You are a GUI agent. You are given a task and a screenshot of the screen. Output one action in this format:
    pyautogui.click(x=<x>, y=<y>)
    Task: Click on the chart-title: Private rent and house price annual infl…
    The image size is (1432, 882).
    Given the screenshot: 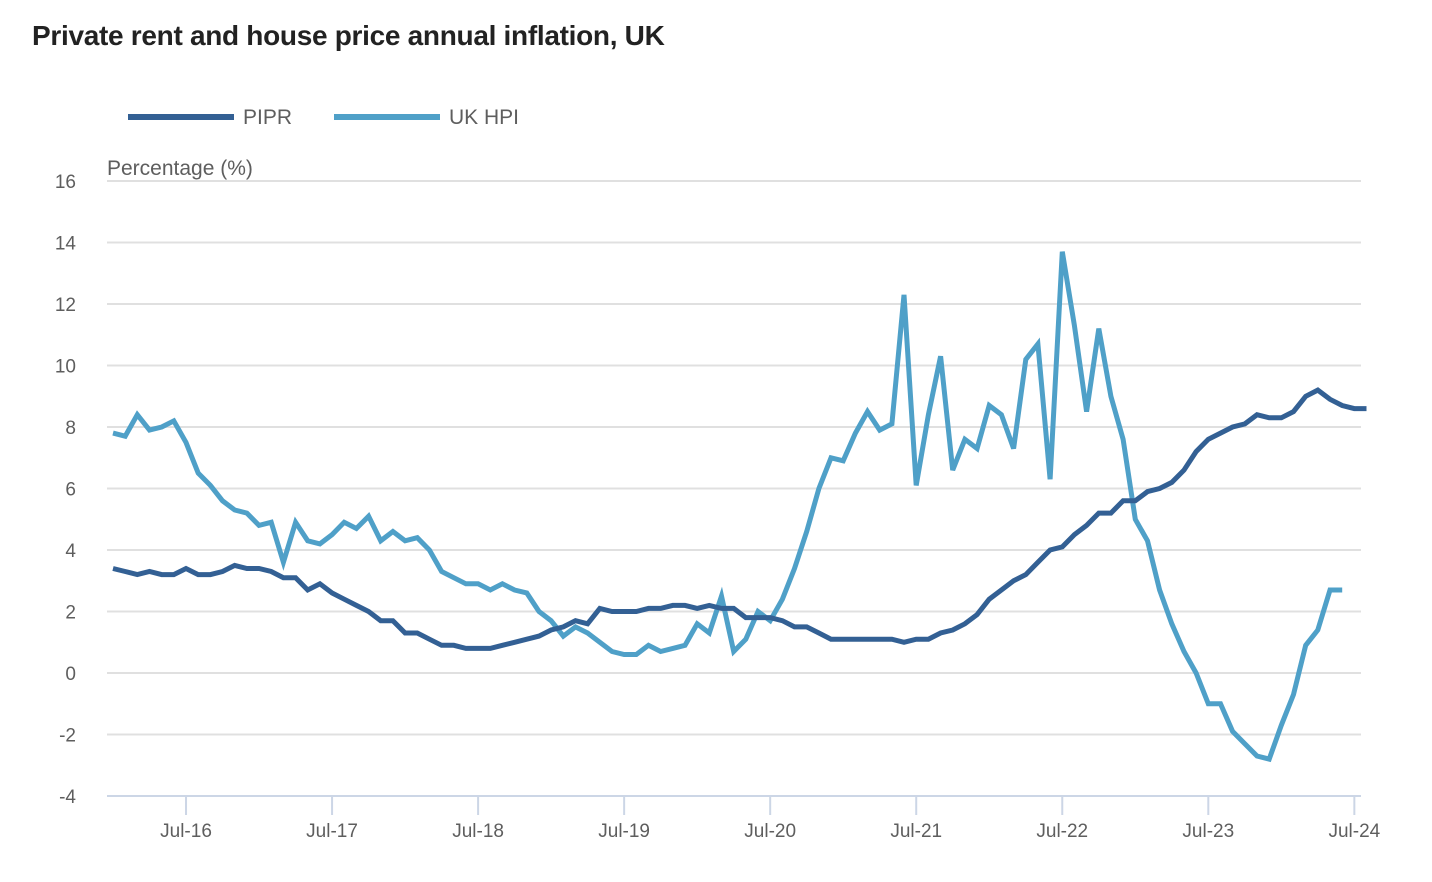 What is the action you would take?
    pyautogui.click(x=348, y=35)
    